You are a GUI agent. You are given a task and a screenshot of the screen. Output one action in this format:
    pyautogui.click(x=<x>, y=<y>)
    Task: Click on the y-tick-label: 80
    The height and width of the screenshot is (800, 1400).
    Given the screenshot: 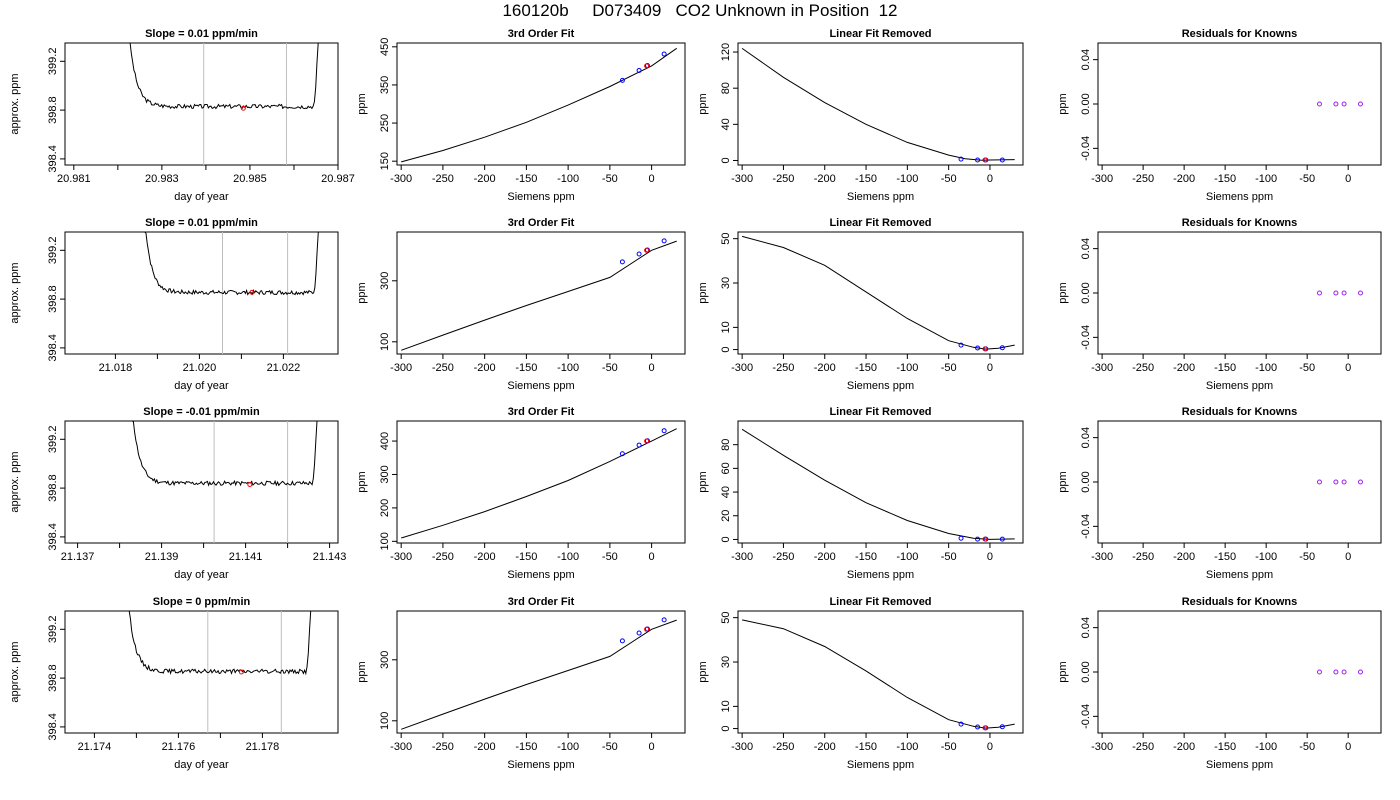 What is the action you would take?
    pyautogui.click(x=726, y=88)
    